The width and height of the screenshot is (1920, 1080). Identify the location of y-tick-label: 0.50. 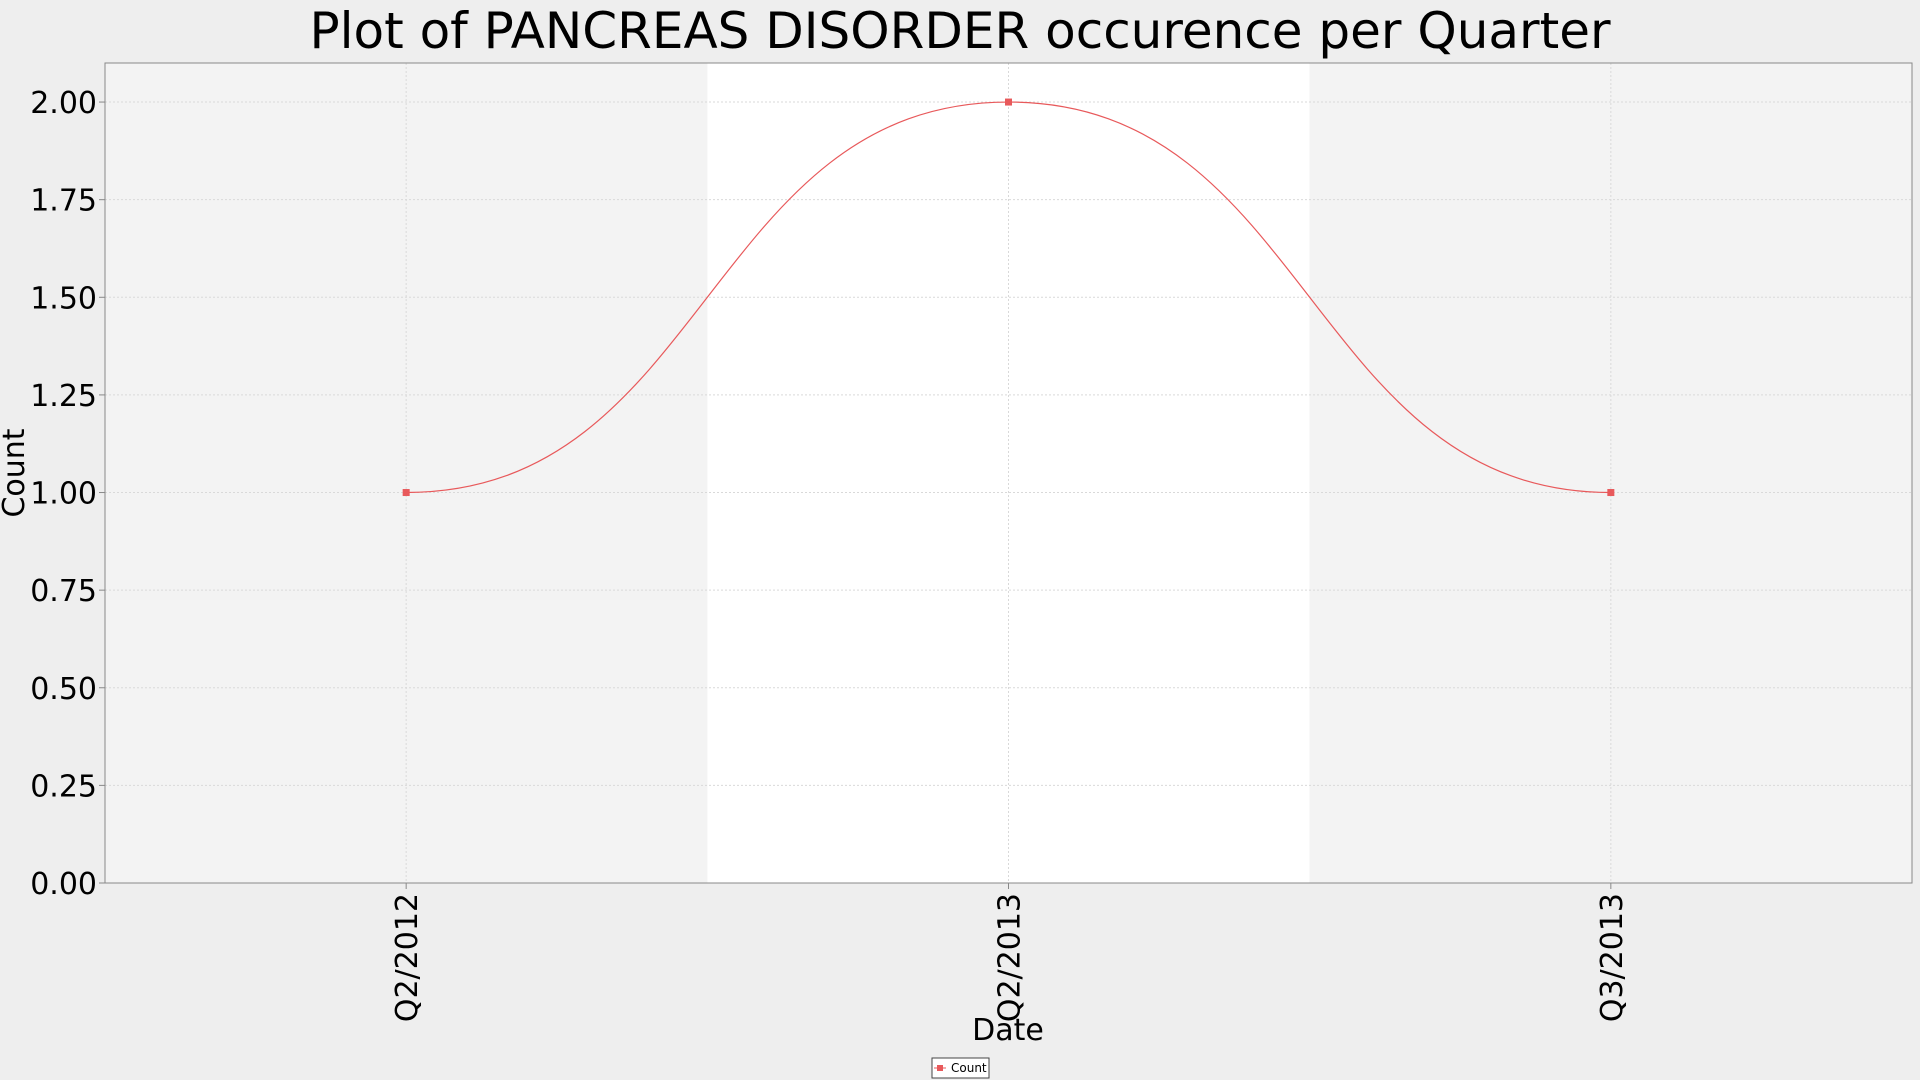
(63, 689).